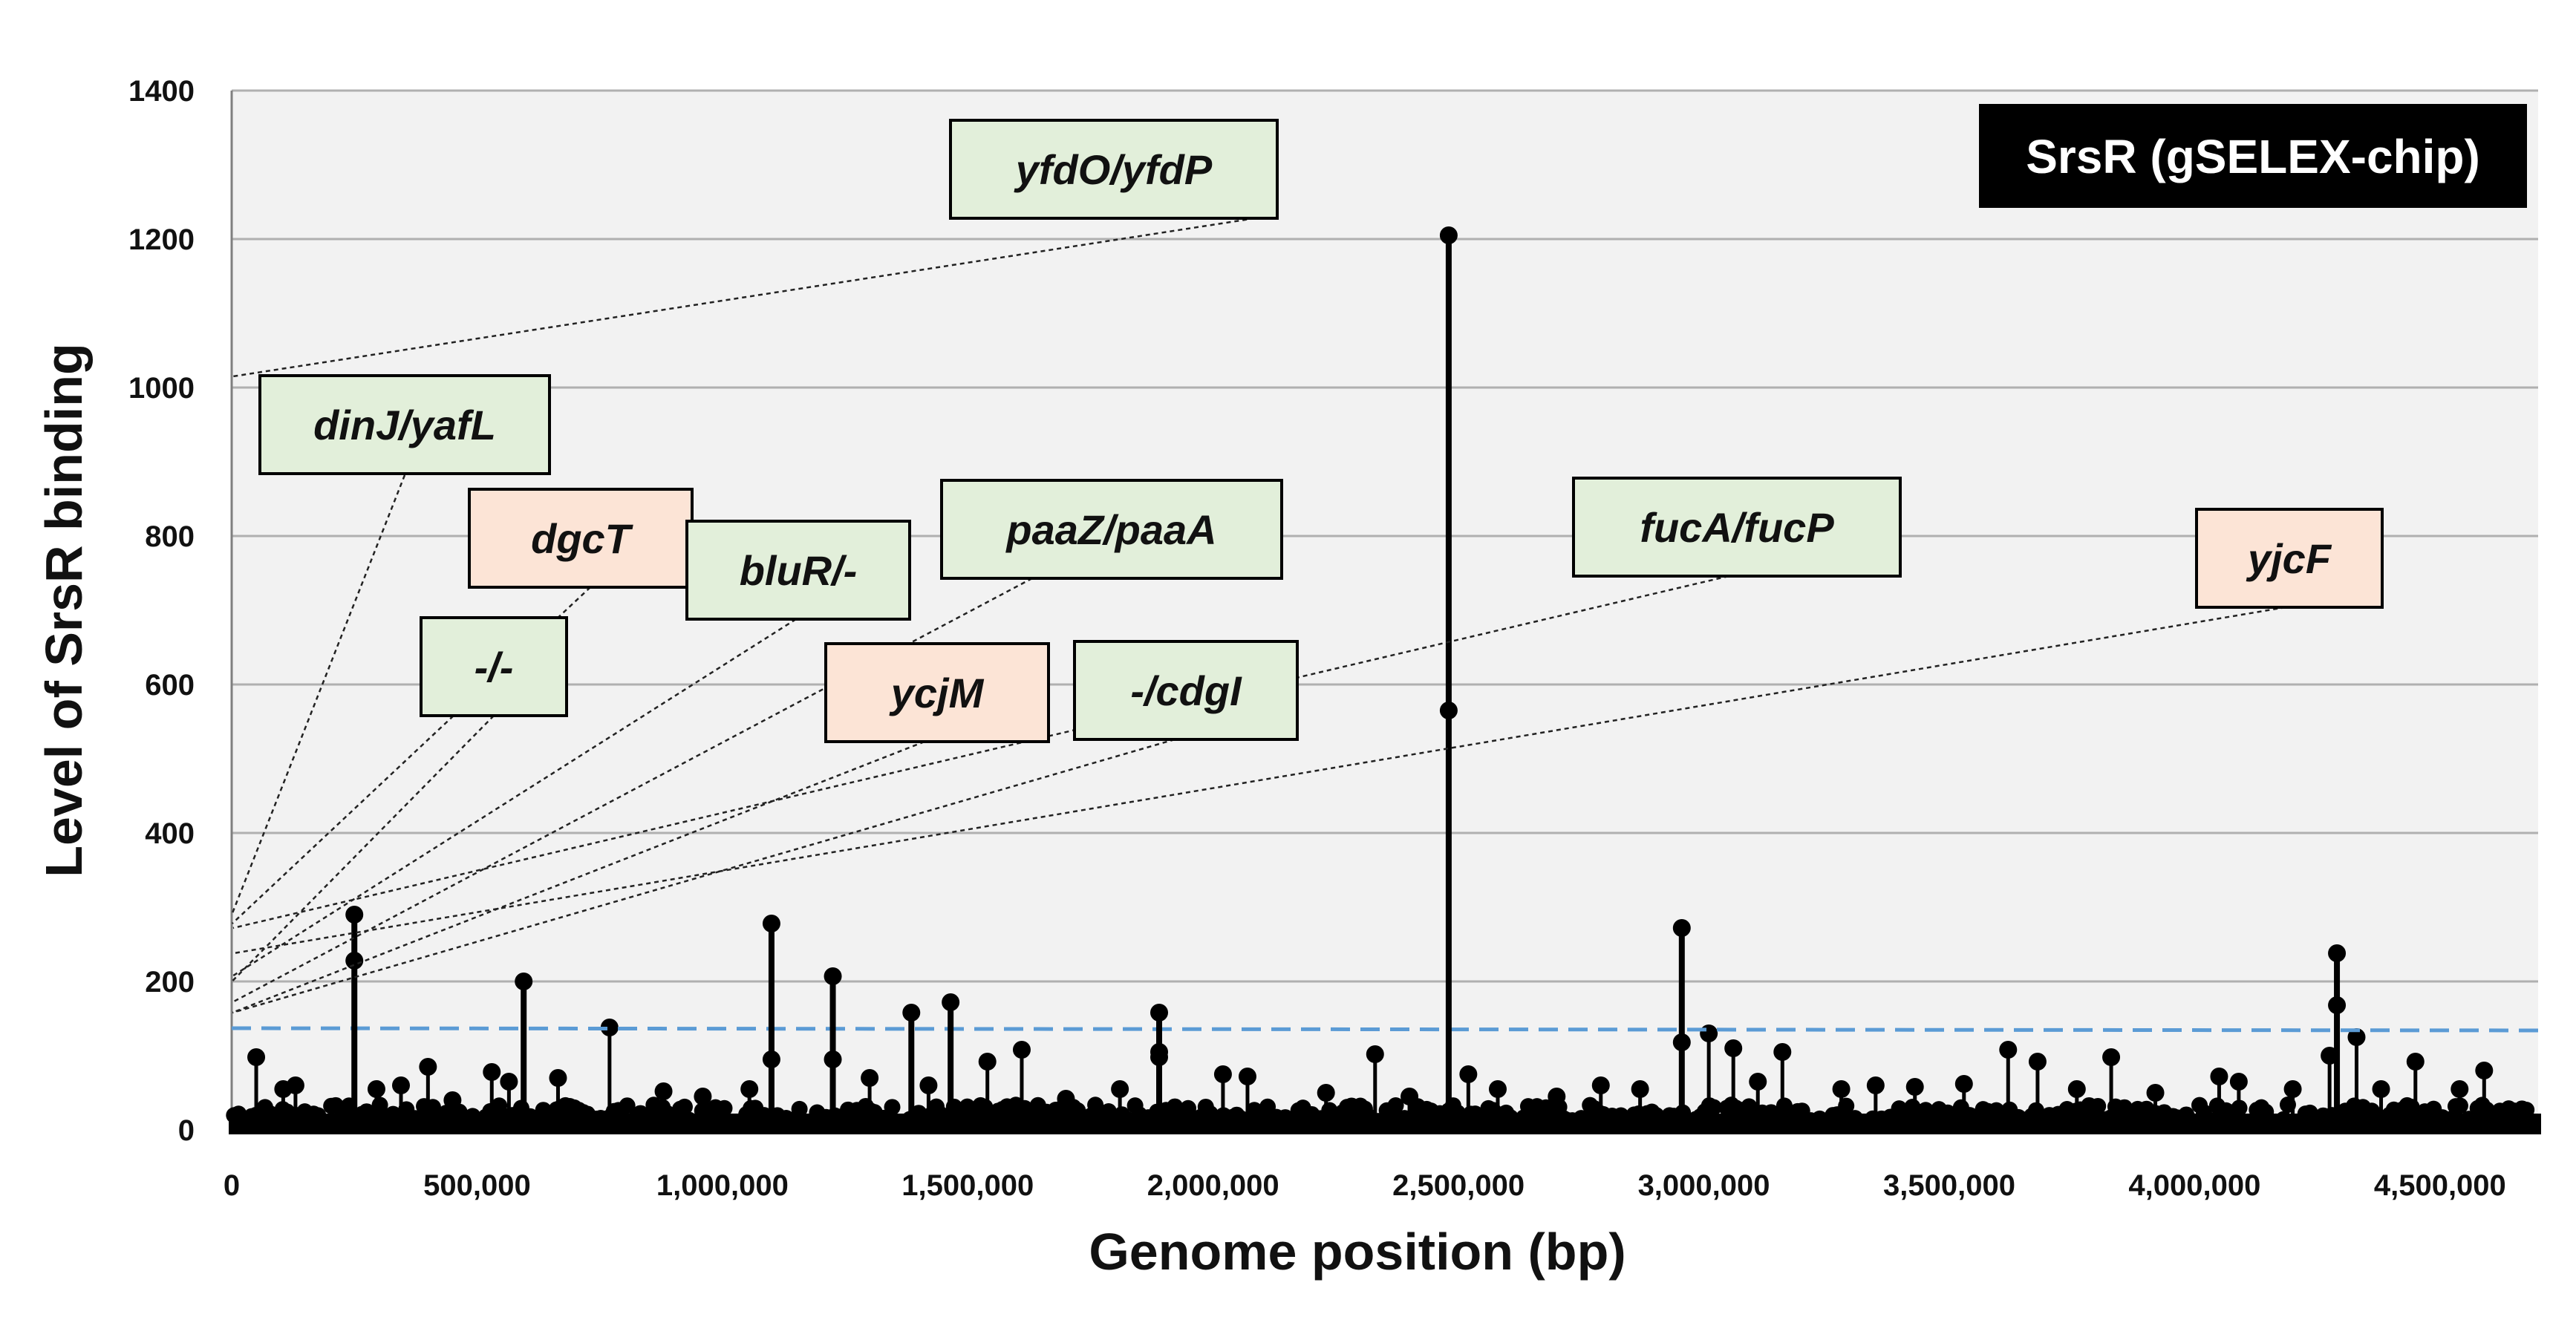 The image size is (2576, 1317). Describe the element at coordinates (2440, 1185) in the screenshot. I see `x-tick-label: 4,500,000` at that location.